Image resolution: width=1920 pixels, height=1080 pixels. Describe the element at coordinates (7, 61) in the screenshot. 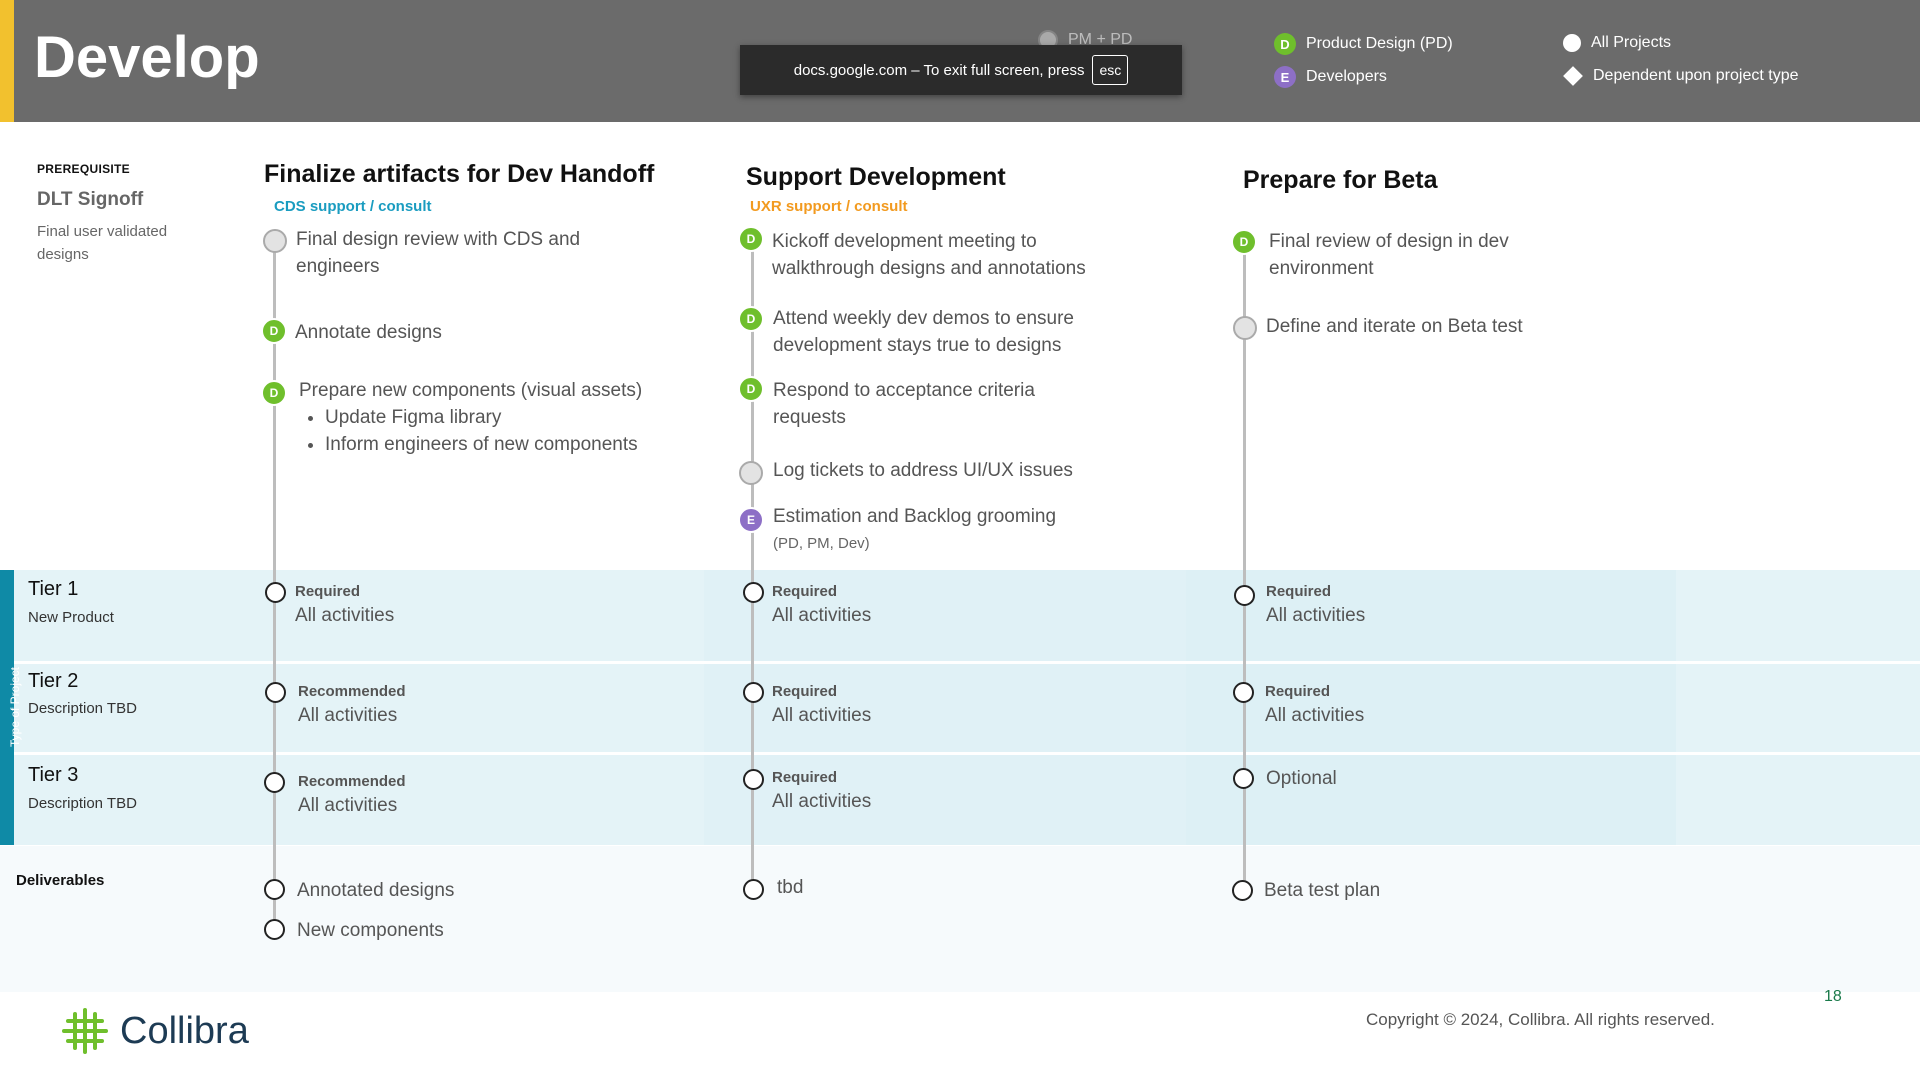

I see `header-accent-bar` at that location.